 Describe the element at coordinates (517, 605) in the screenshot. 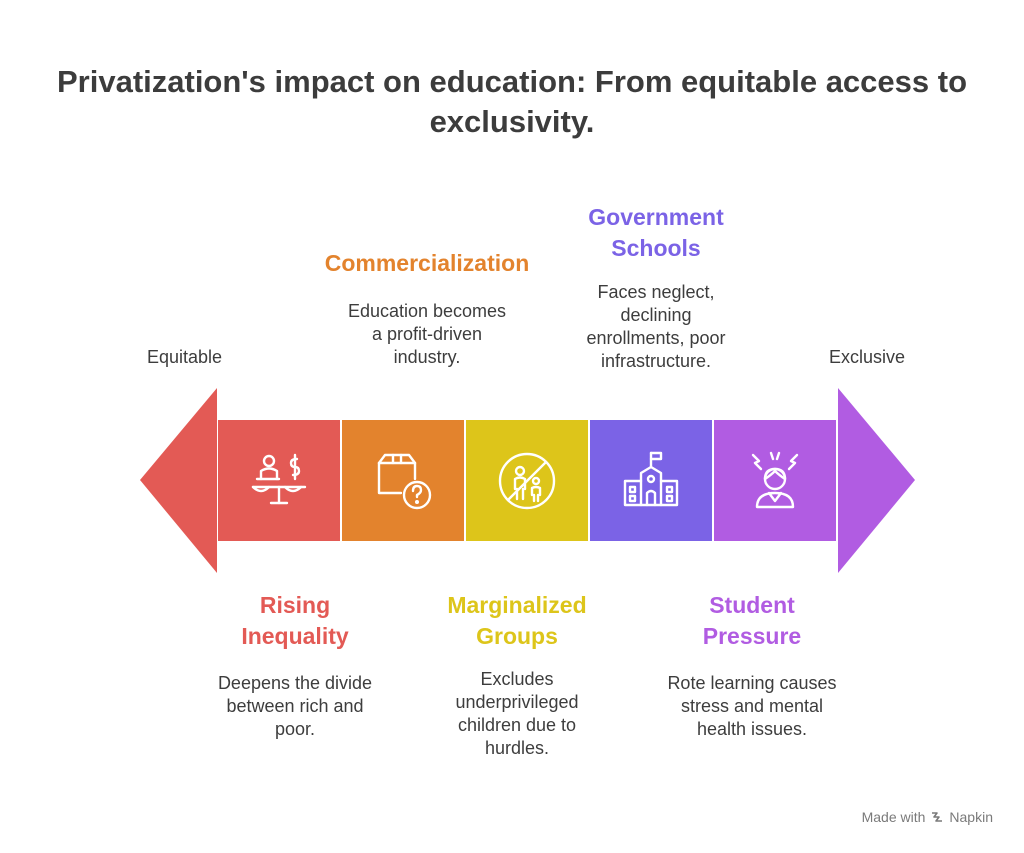

I see `heading-line: Marginalized` at that location.